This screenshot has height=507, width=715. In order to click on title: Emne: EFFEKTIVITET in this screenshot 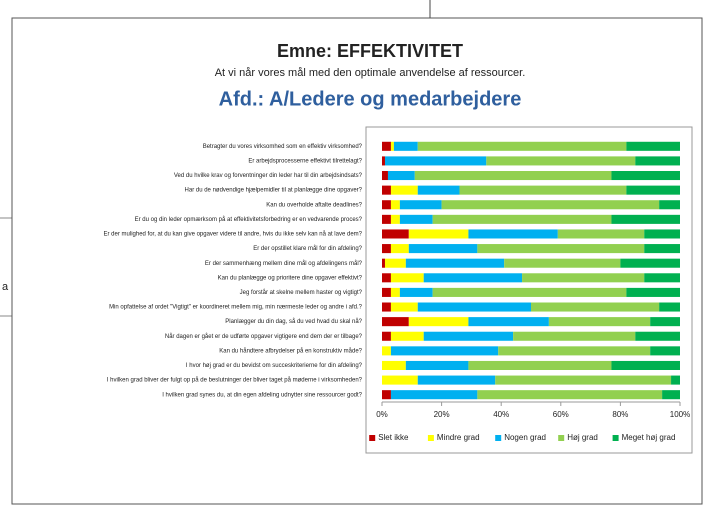, I will do `click(370, 51)`.